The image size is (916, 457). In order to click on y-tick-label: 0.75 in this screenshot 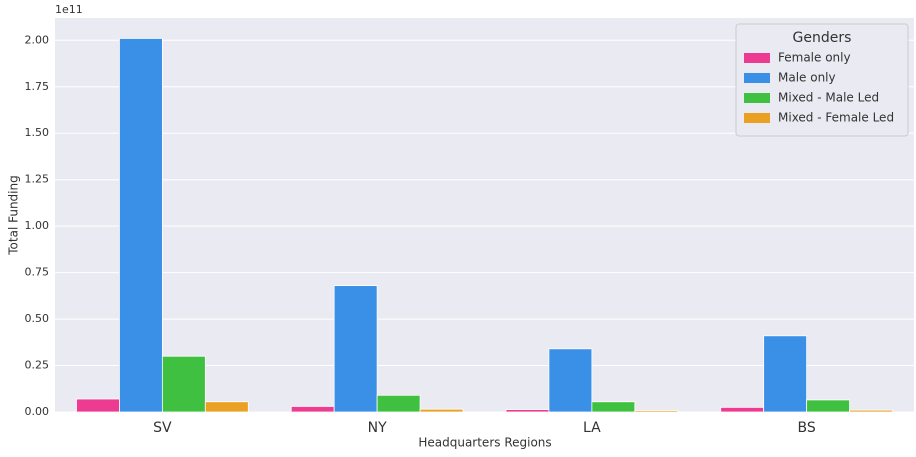, I will do `click(37, 272)`.